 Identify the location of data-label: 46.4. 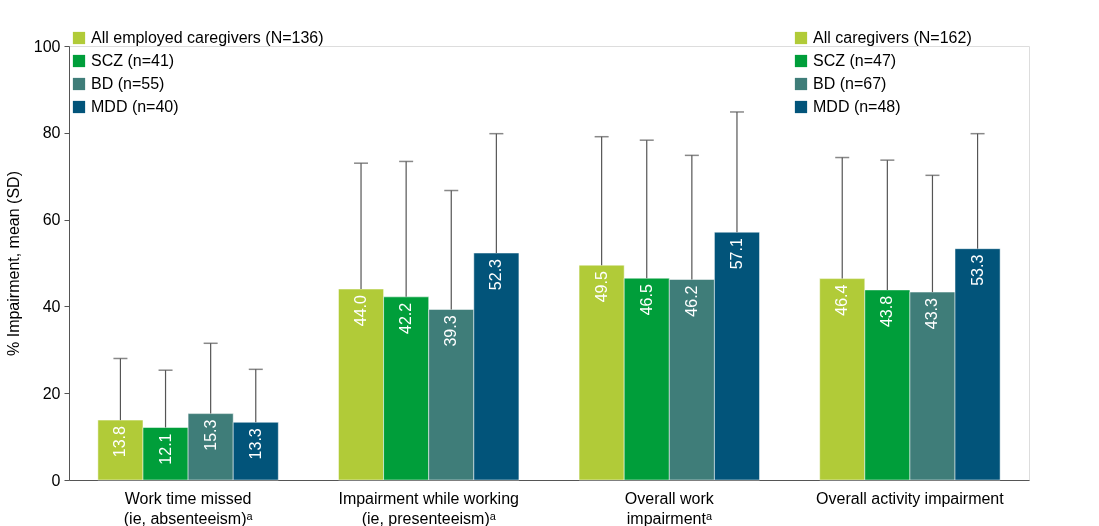
(842, 300).